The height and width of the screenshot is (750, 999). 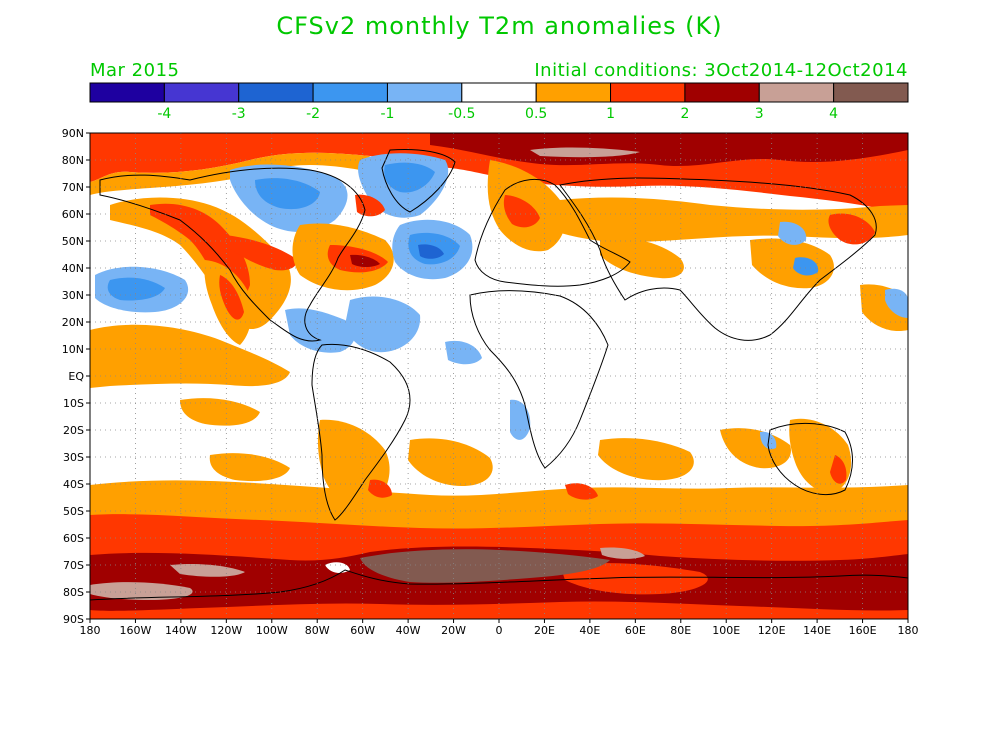 What do you see at coordinates (320, 330) in the screenshot?
I see `anomaly-caribbean-cold` at bounding box center [320, 330].